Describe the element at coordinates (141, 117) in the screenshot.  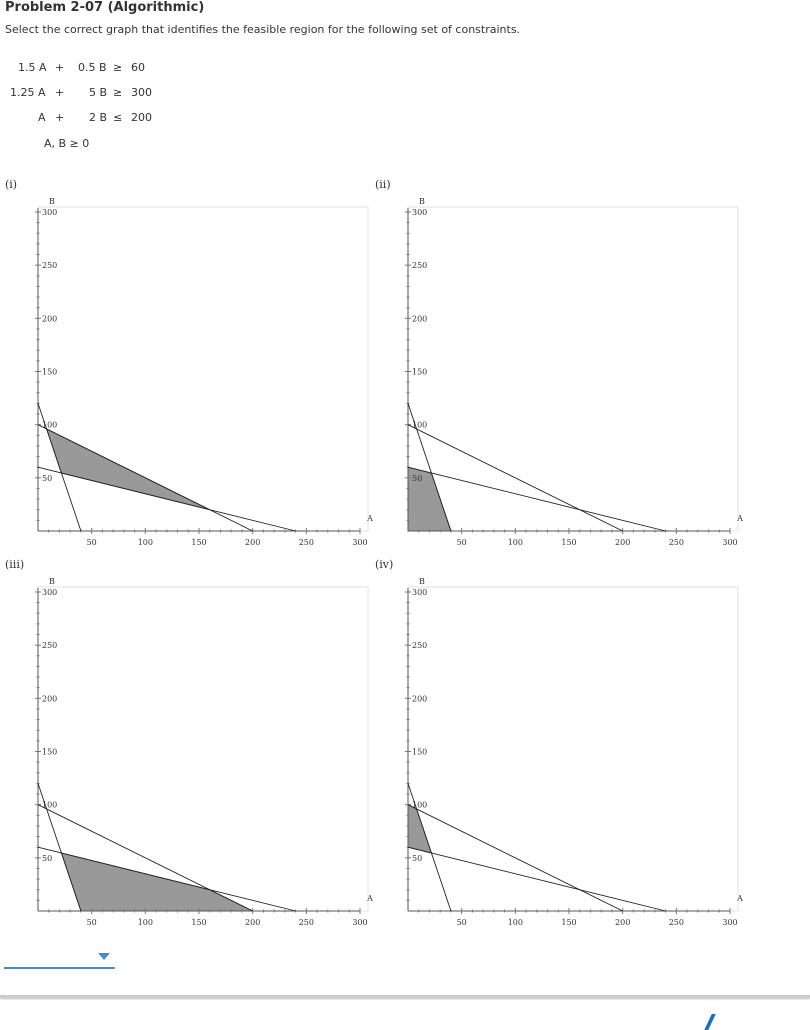
I see `rhs: 200` at that location.